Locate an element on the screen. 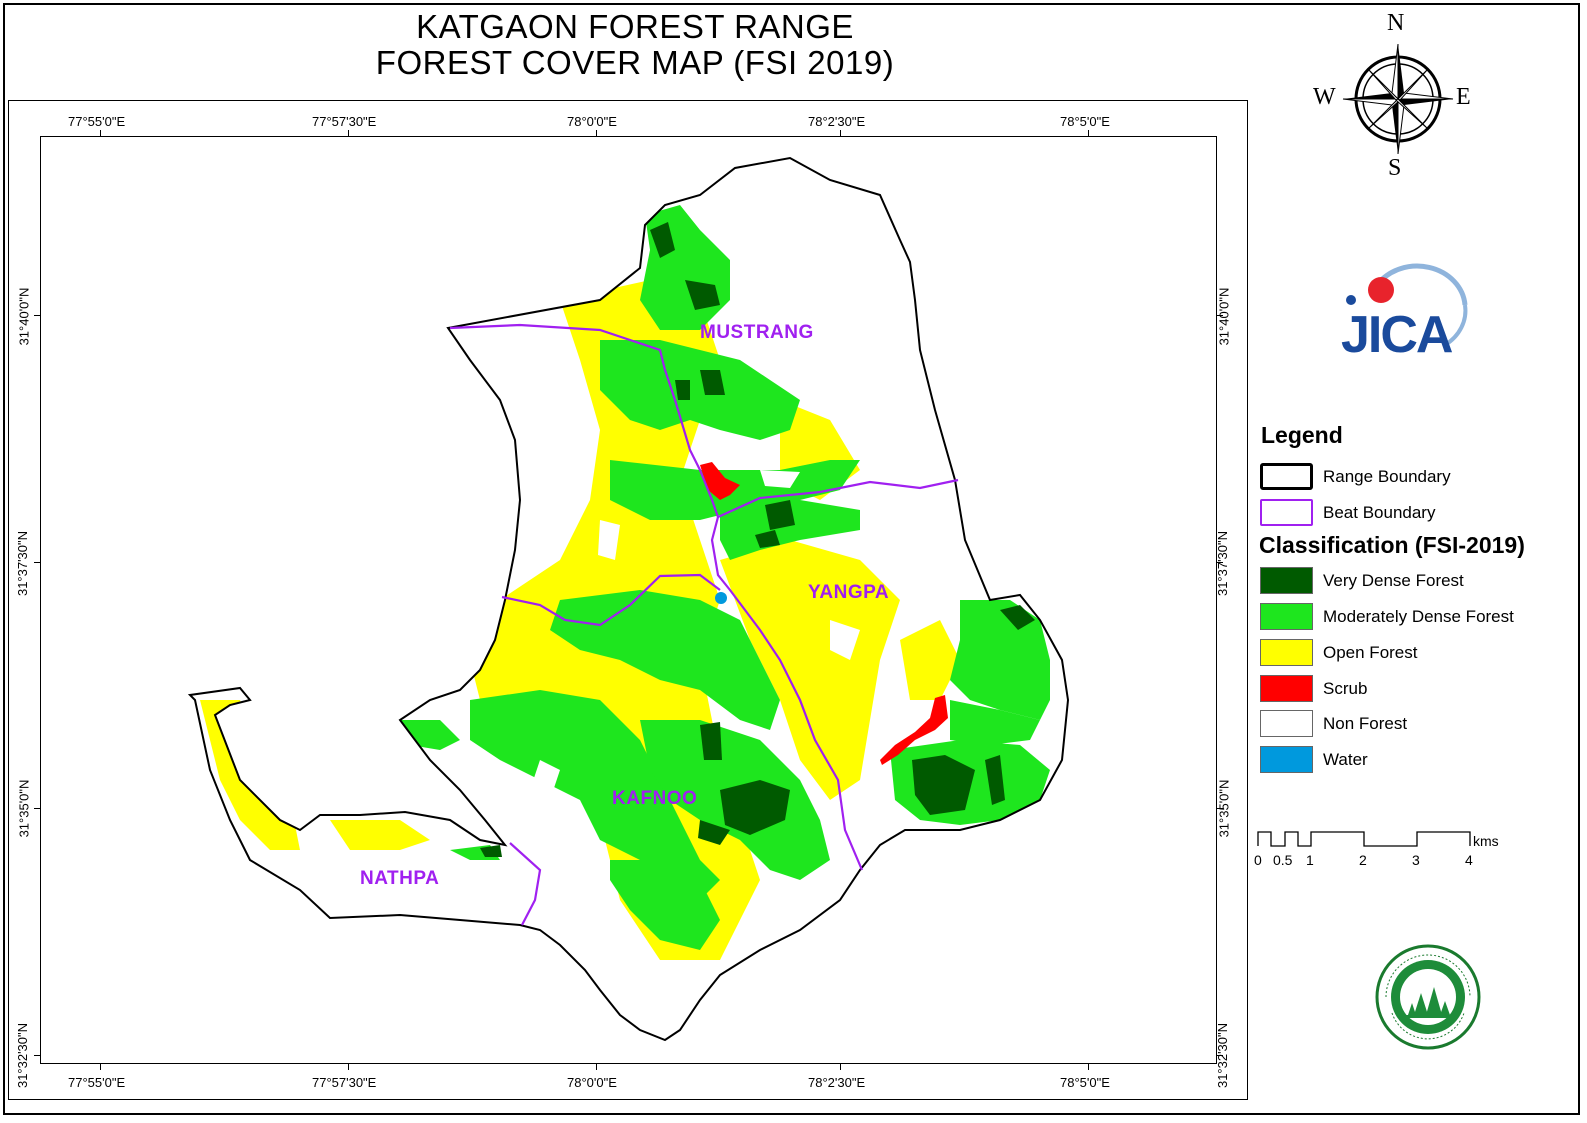 The height and width of the screenshot is (1123, 1587). legend-label: Open Forest is located at coordinates (1370, 652).